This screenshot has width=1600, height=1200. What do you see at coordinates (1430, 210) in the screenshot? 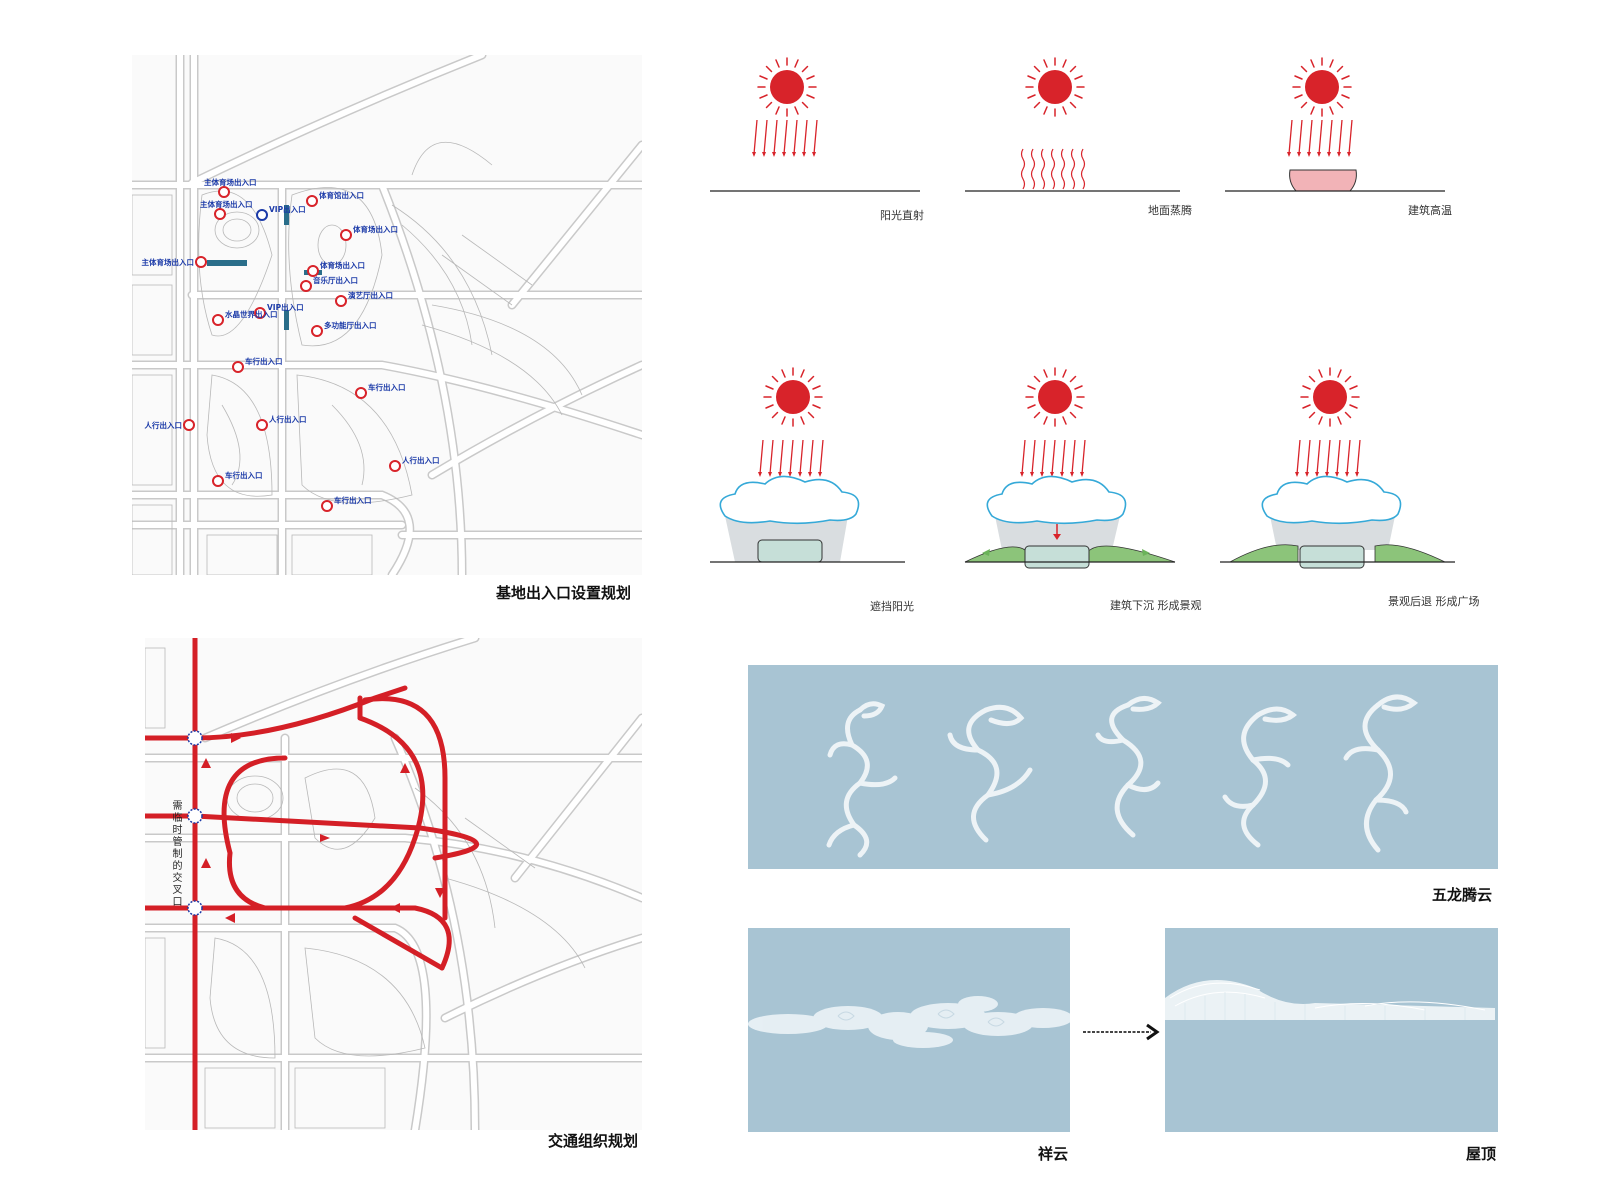
I see `caption-building-heat: 建筑高温` at bounding box center [1430, 210].